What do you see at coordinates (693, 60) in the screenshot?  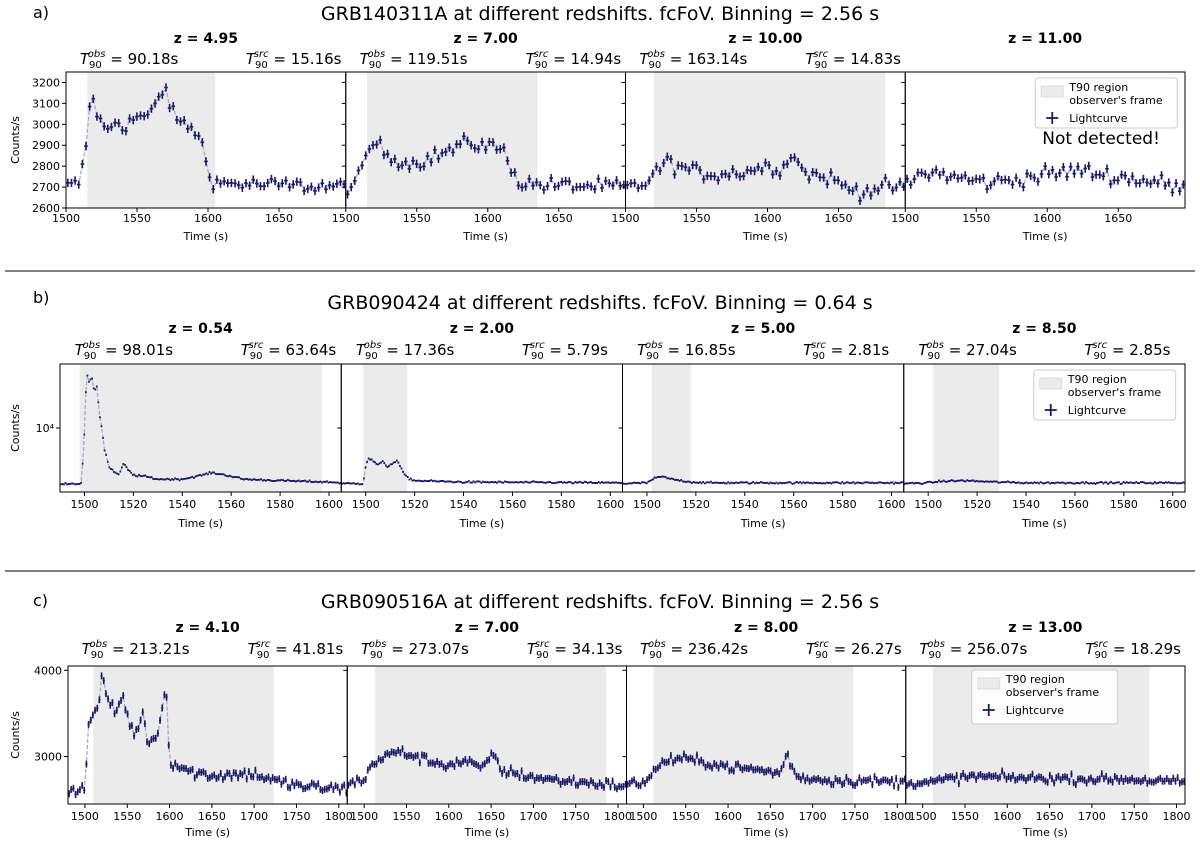 I see `panel-t90-obs: T90obs = 163.14s` at bounding box center [693, 60].